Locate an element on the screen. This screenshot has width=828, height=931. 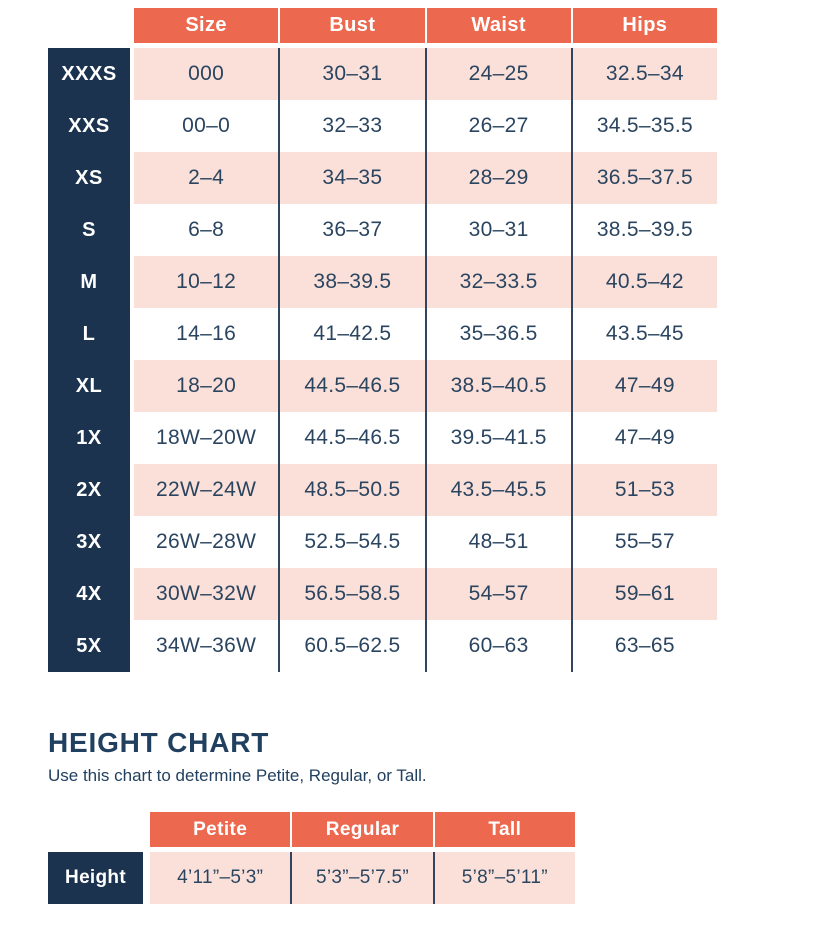
table-cell: 54–57 is located at coordinates (497, 594).